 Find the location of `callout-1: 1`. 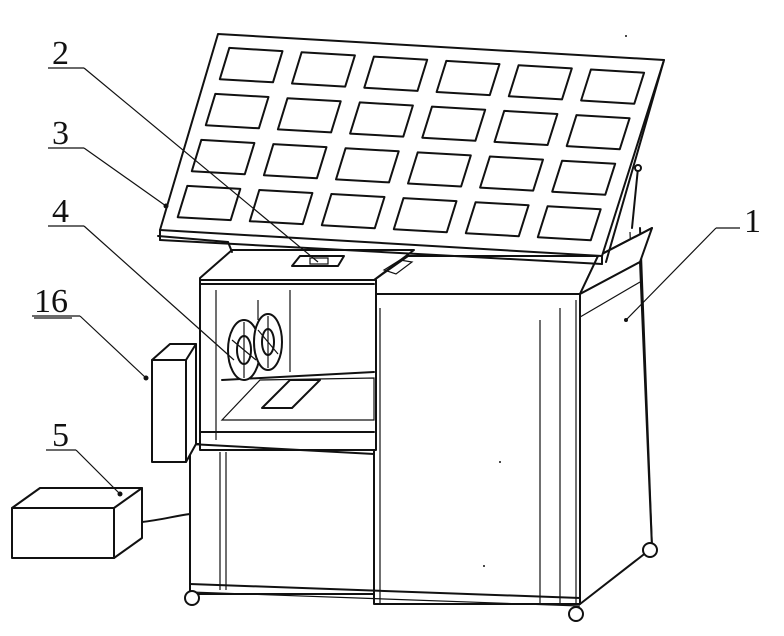

callout-1: 1 is located at coordinates (752, 221).